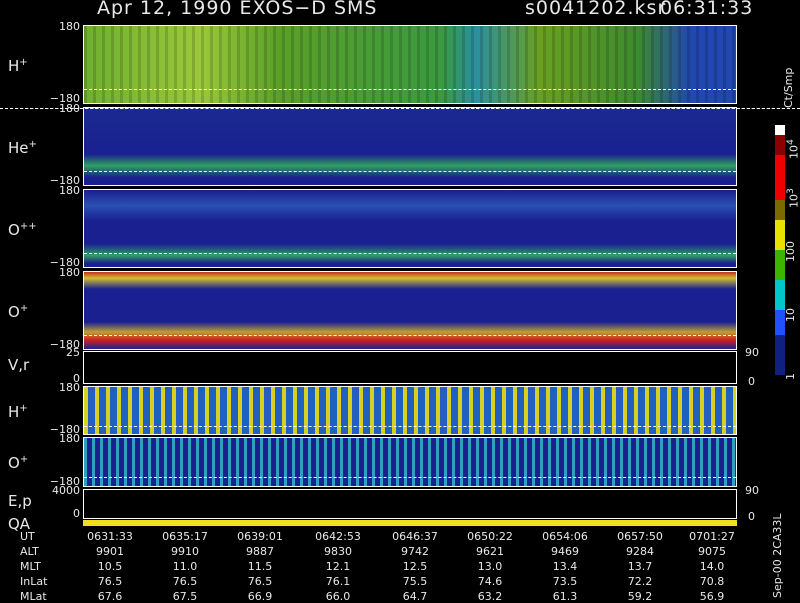 This screenshot has width=800, height=603. Describe the element at coordinates (490, 581) in the screenshot. I see `table-cell: 74.6` at that location.